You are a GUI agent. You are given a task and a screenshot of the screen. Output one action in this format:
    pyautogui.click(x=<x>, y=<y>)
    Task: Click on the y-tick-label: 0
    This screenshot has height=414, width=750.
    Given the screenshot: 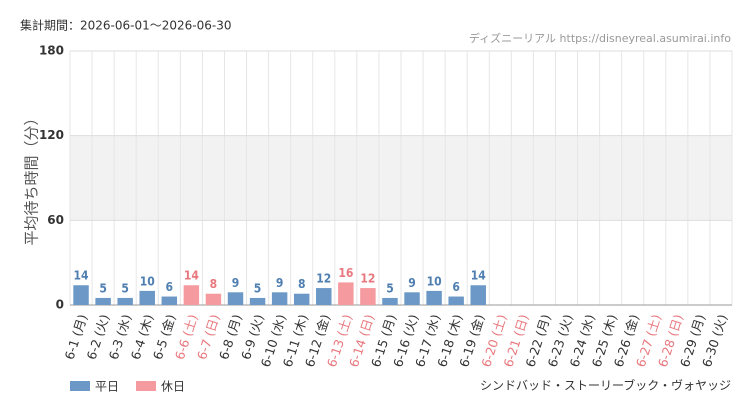 What is the action you would take?
    pyautogui.click(x=60, y=305)
    